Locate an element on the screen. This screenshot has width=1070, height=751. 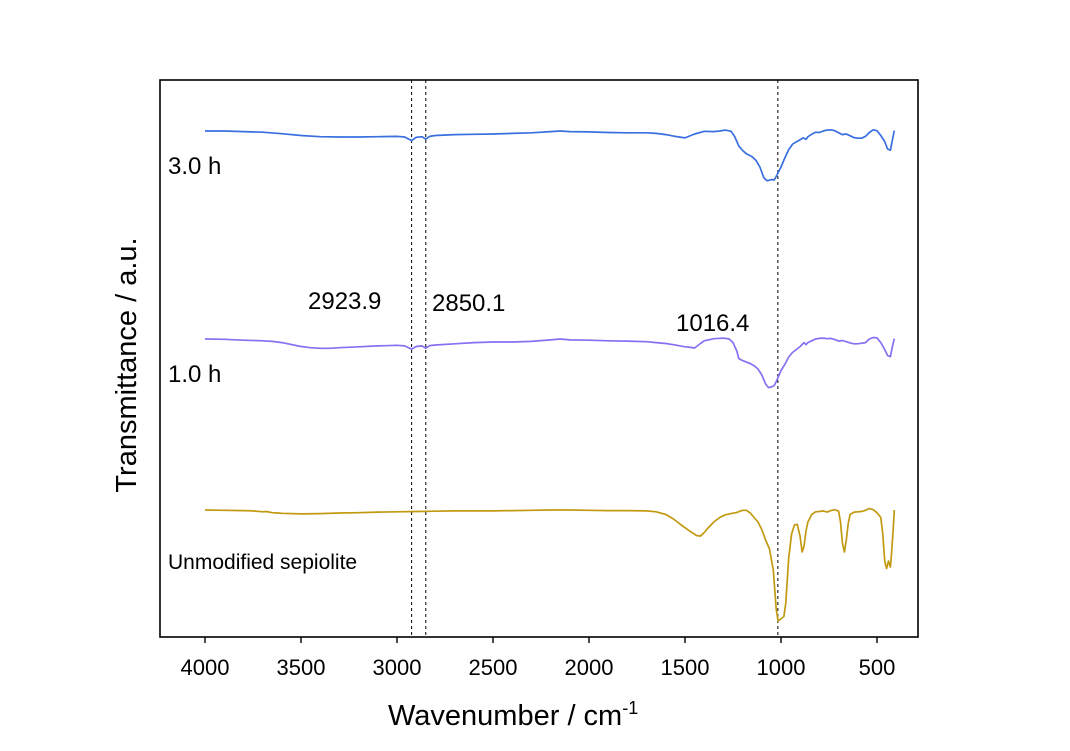
series-label-3h: 3.0 h is located at coordinates (194, 166).